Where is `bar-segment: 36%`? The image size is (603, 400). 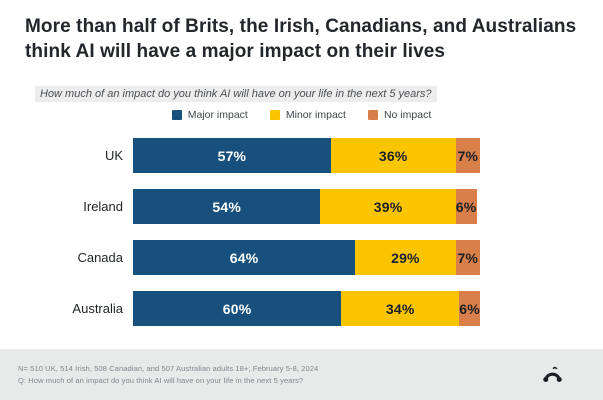
bar-segment: 36% is located at coordinates (393, 155).